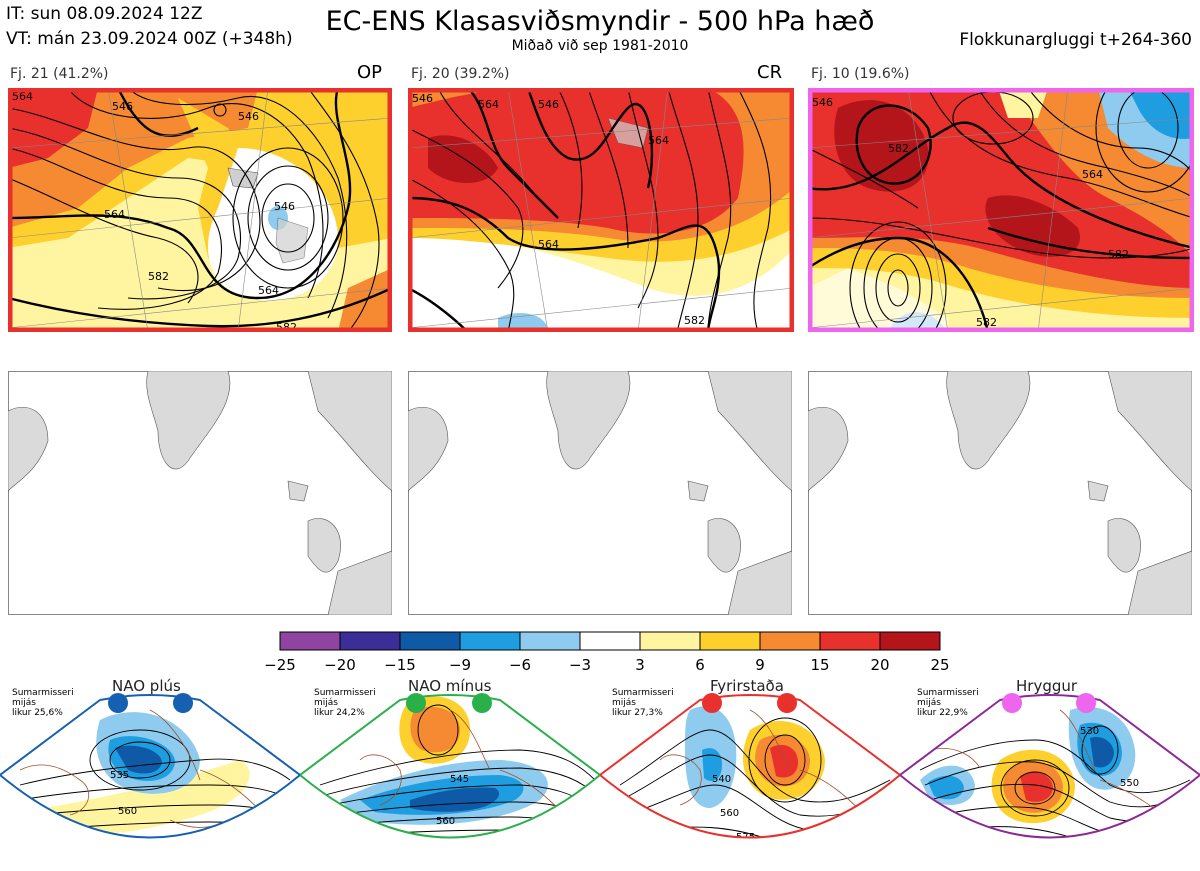 The height and width of the screenshot is (871, 1200). Describe the element at coordinates (948, 703) in the screenshot. I see `regime-4-info: Sumarmisseri mijás likur 22,9%` at that location.